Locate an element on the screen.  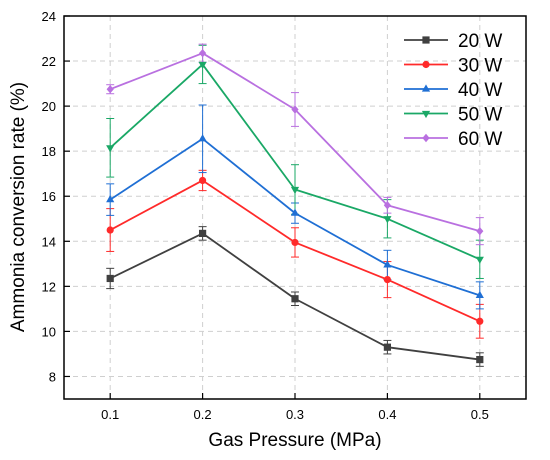
y-axis-title: Ammonia conversion rate (%) is located at coordinates (18, 207).